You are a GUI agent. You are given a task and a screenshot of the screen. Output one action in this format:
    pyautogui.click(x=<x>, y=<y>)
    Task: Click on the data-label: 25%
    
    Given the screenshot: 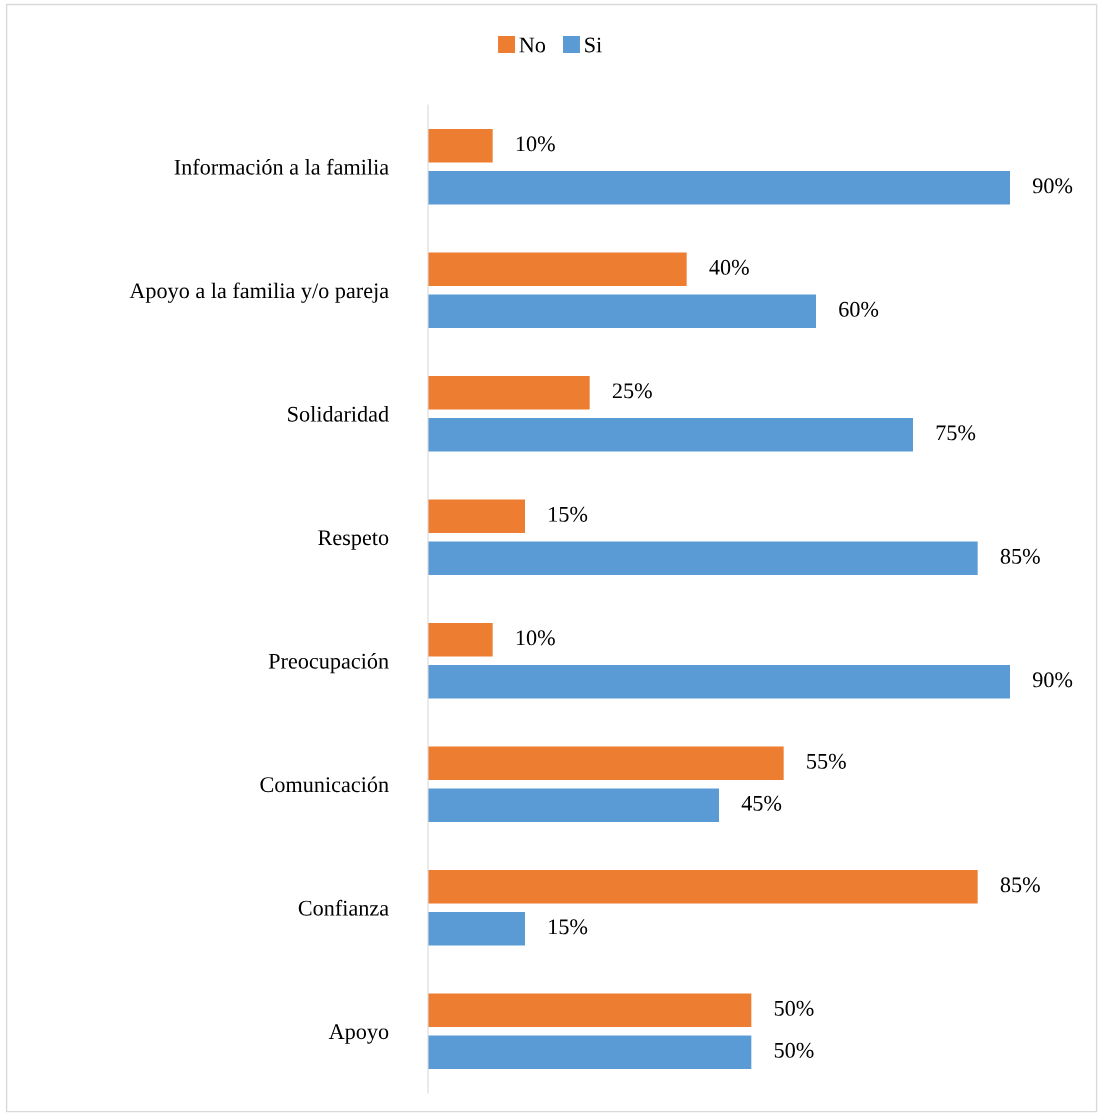 What is the action you would take?
    pyautogui.click(x=632, y=391)
    